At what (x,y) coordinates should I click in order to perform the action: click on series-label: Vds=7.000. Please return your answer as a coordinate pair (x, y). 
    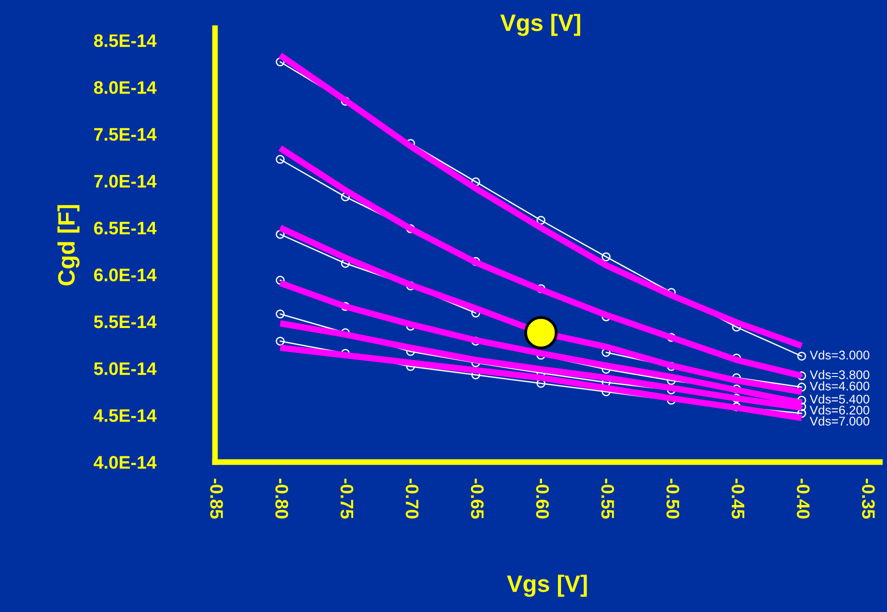
    Looking at the image, I should click on (840, 421).